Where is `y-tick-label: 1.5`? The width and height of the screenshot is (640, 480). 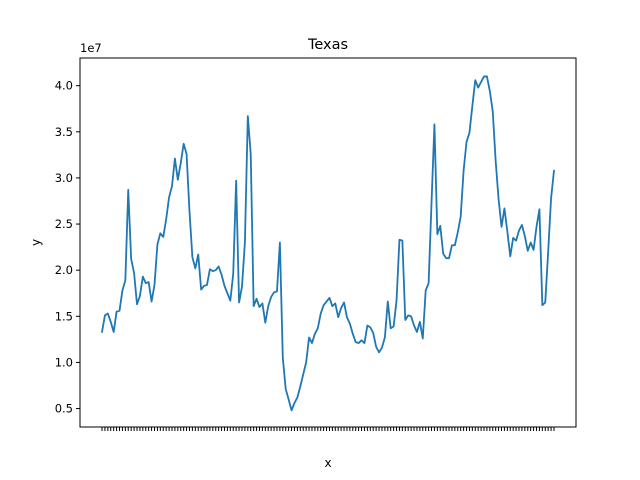
y-tick-label: 1.5 is located at coordinates (64, 316).